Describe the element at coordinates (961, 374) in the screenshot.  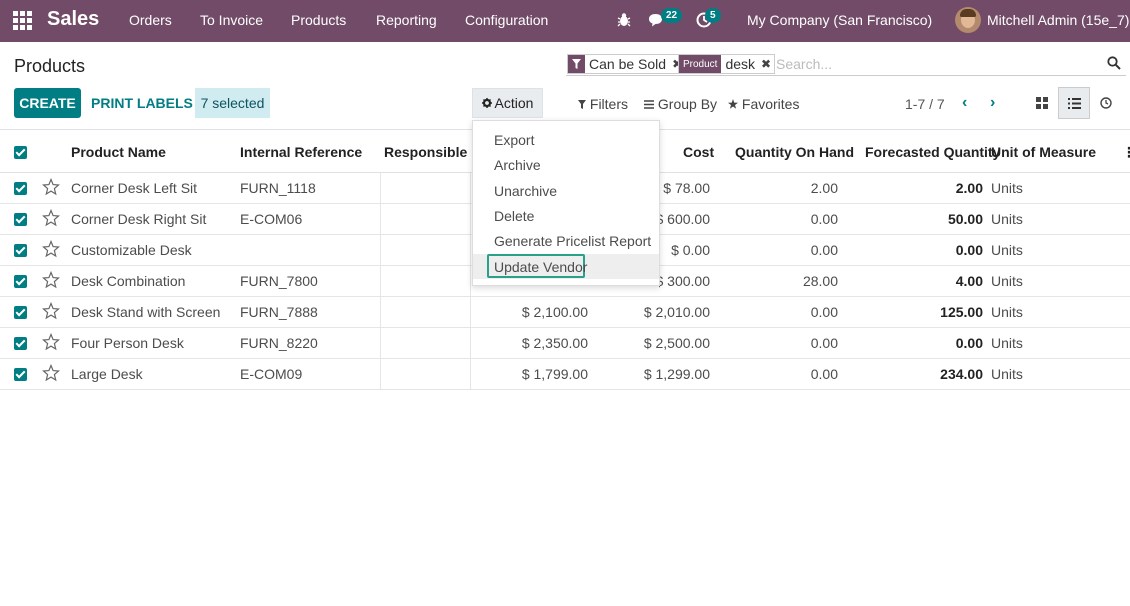
I see `cell-forecasted-quantity: 234.00` at that location.